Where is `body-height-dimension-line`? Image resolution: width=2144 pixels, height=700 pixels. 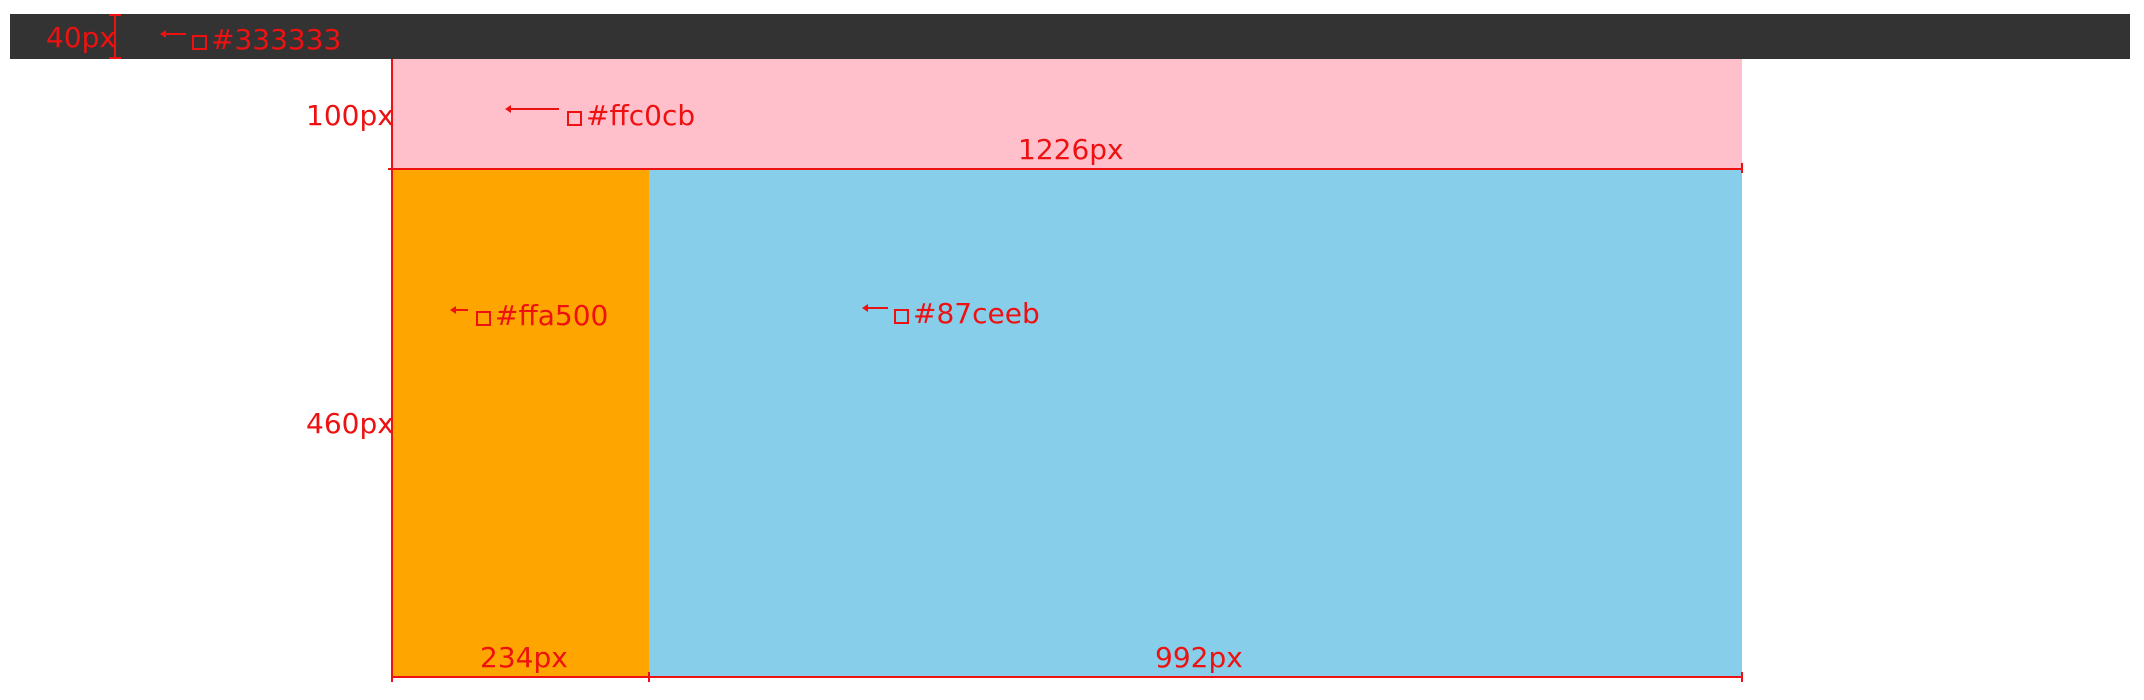 body-height-dimension-line is located at coordinates (392, 423).